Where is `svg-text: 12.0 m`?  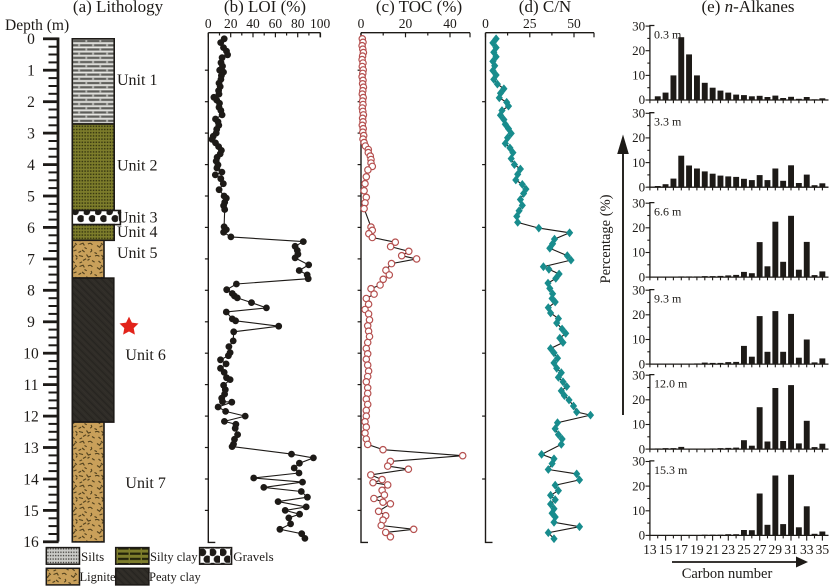
svg-text: 12.0 m is located at coordinates (671, 384).